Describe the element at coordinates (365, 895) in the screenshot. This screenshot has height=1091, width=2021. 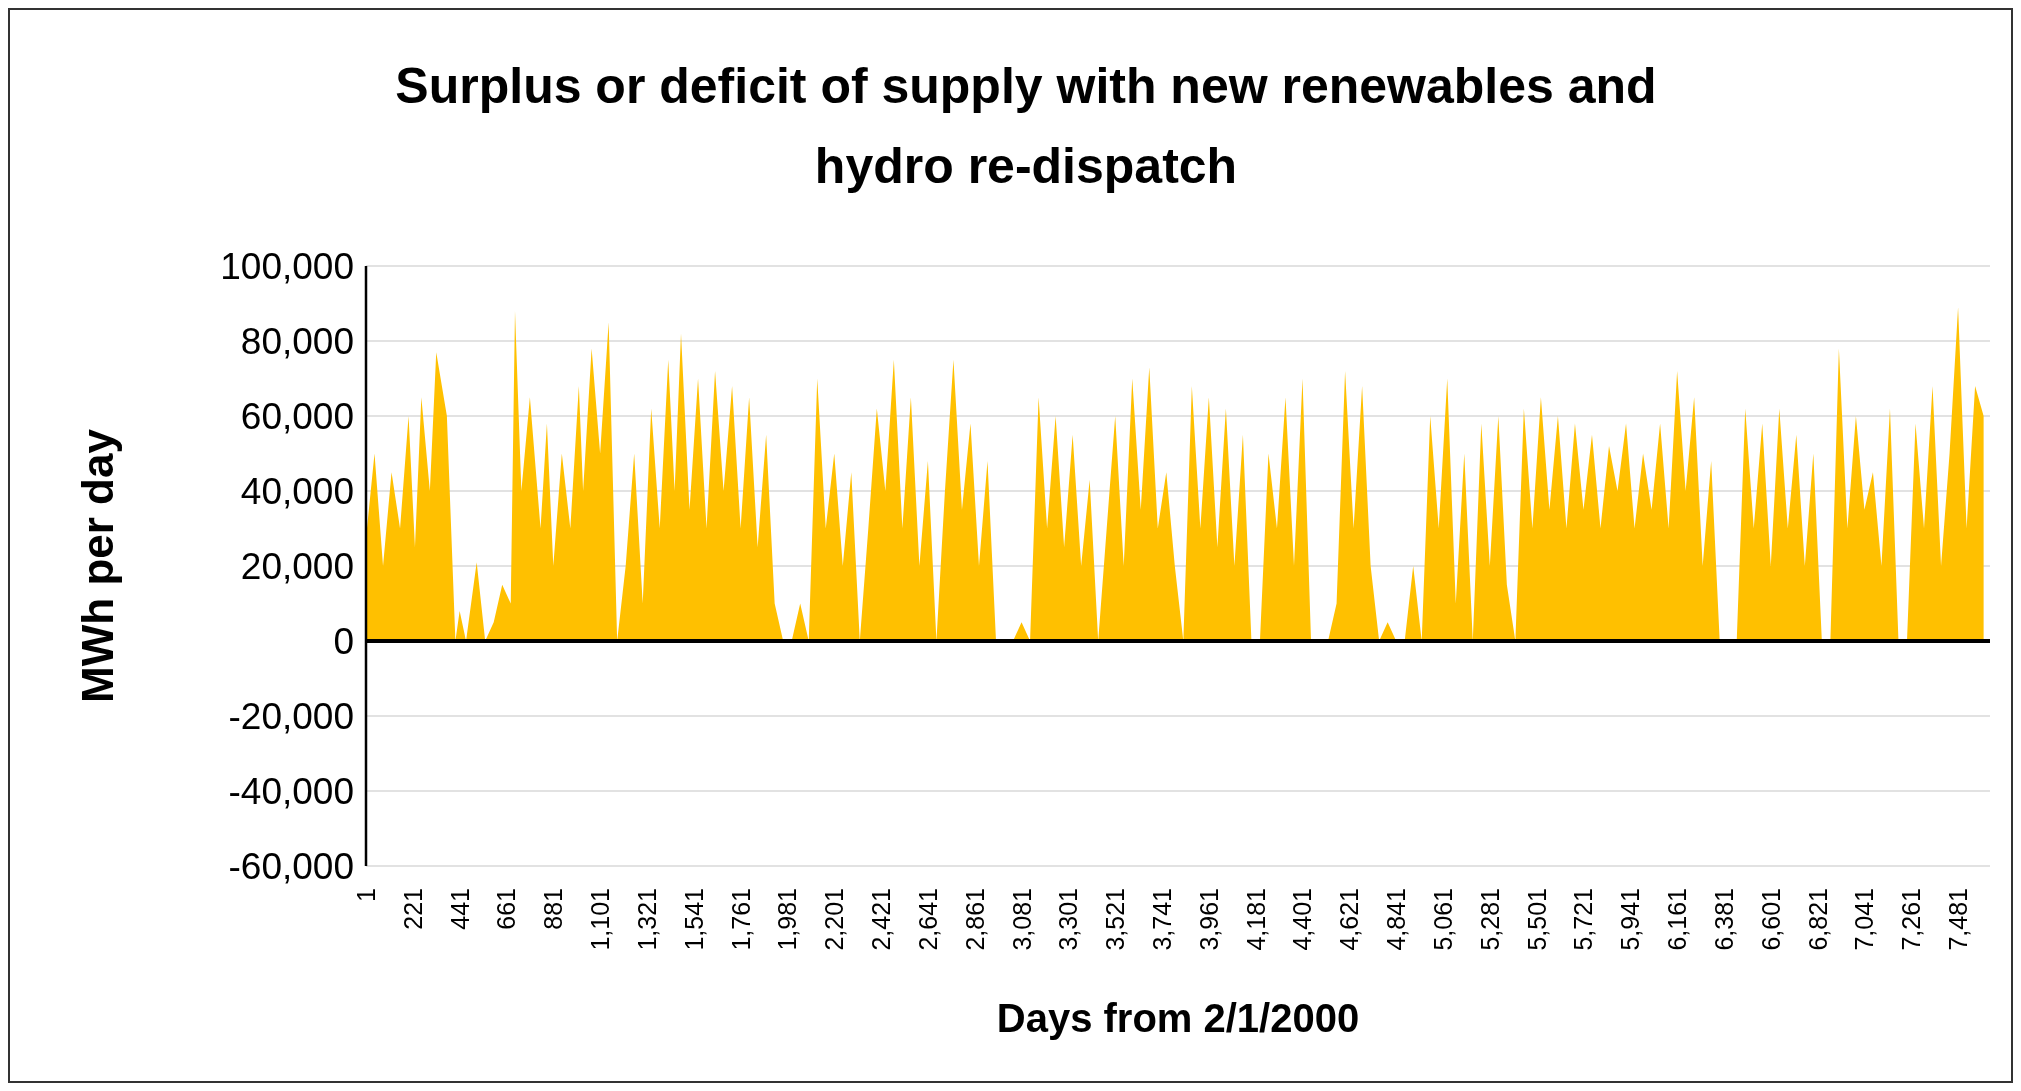
I see `x-tick-label: 1` at that location.